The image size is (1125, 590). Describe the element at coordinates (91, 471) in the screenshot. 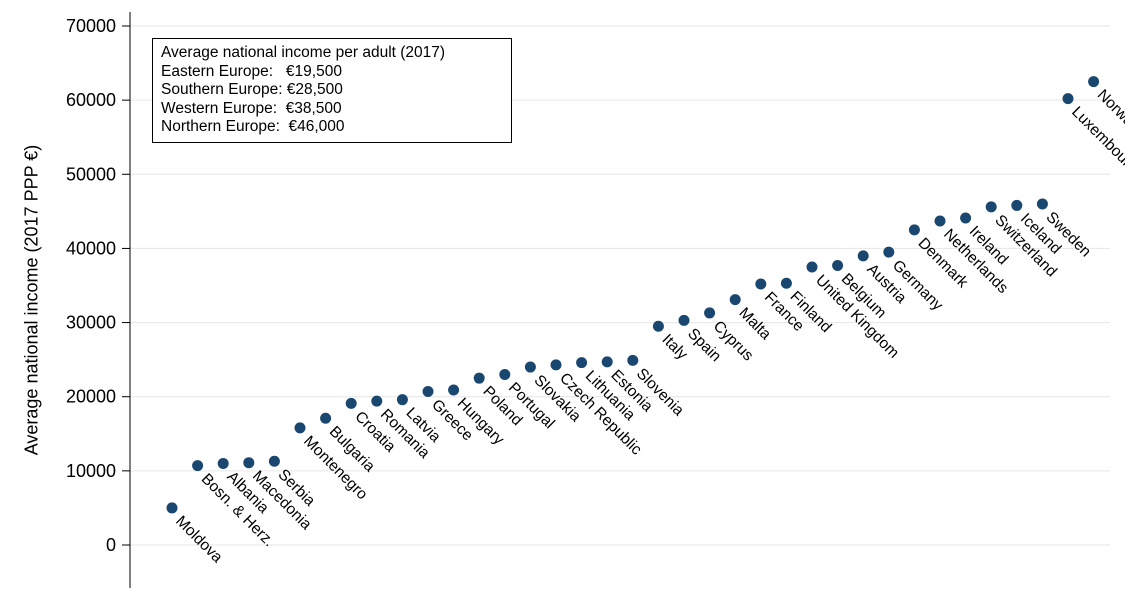

I see `y-tick-label: 10000` at that location.